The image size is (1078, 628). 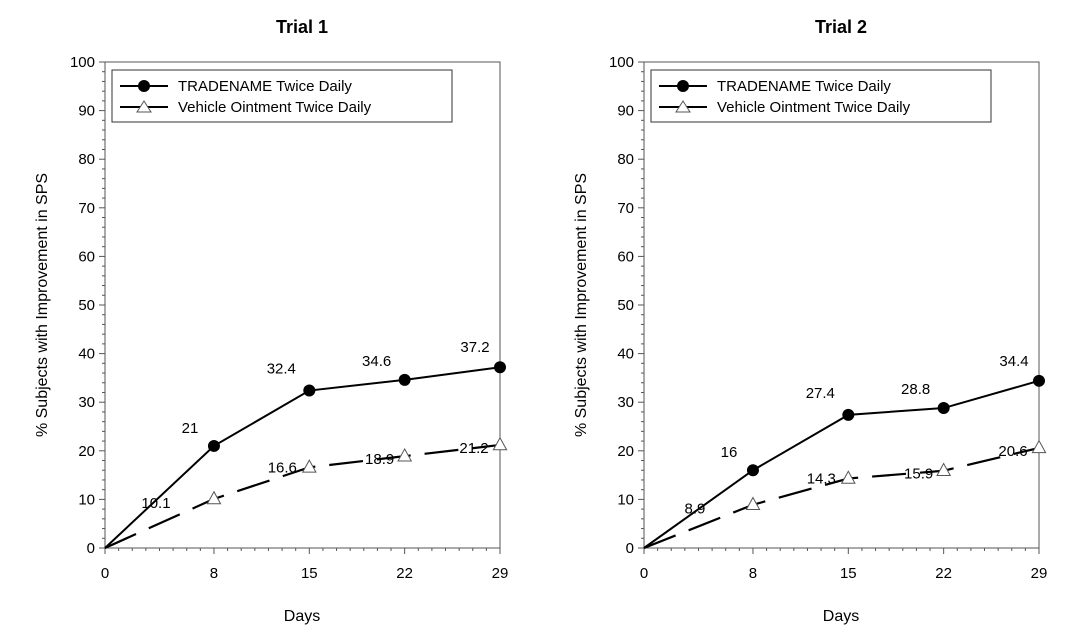 What do you see at coordinates (695, 509) in the screenshot?
I see `data-label: 8.9` at bounding box center [695, 509].